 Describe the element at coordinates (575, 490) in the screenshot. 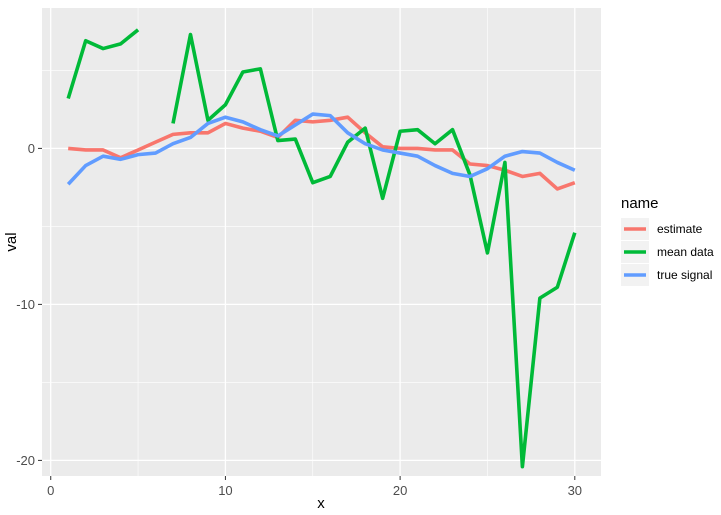

I see `x-tick-label: 30` at that location.